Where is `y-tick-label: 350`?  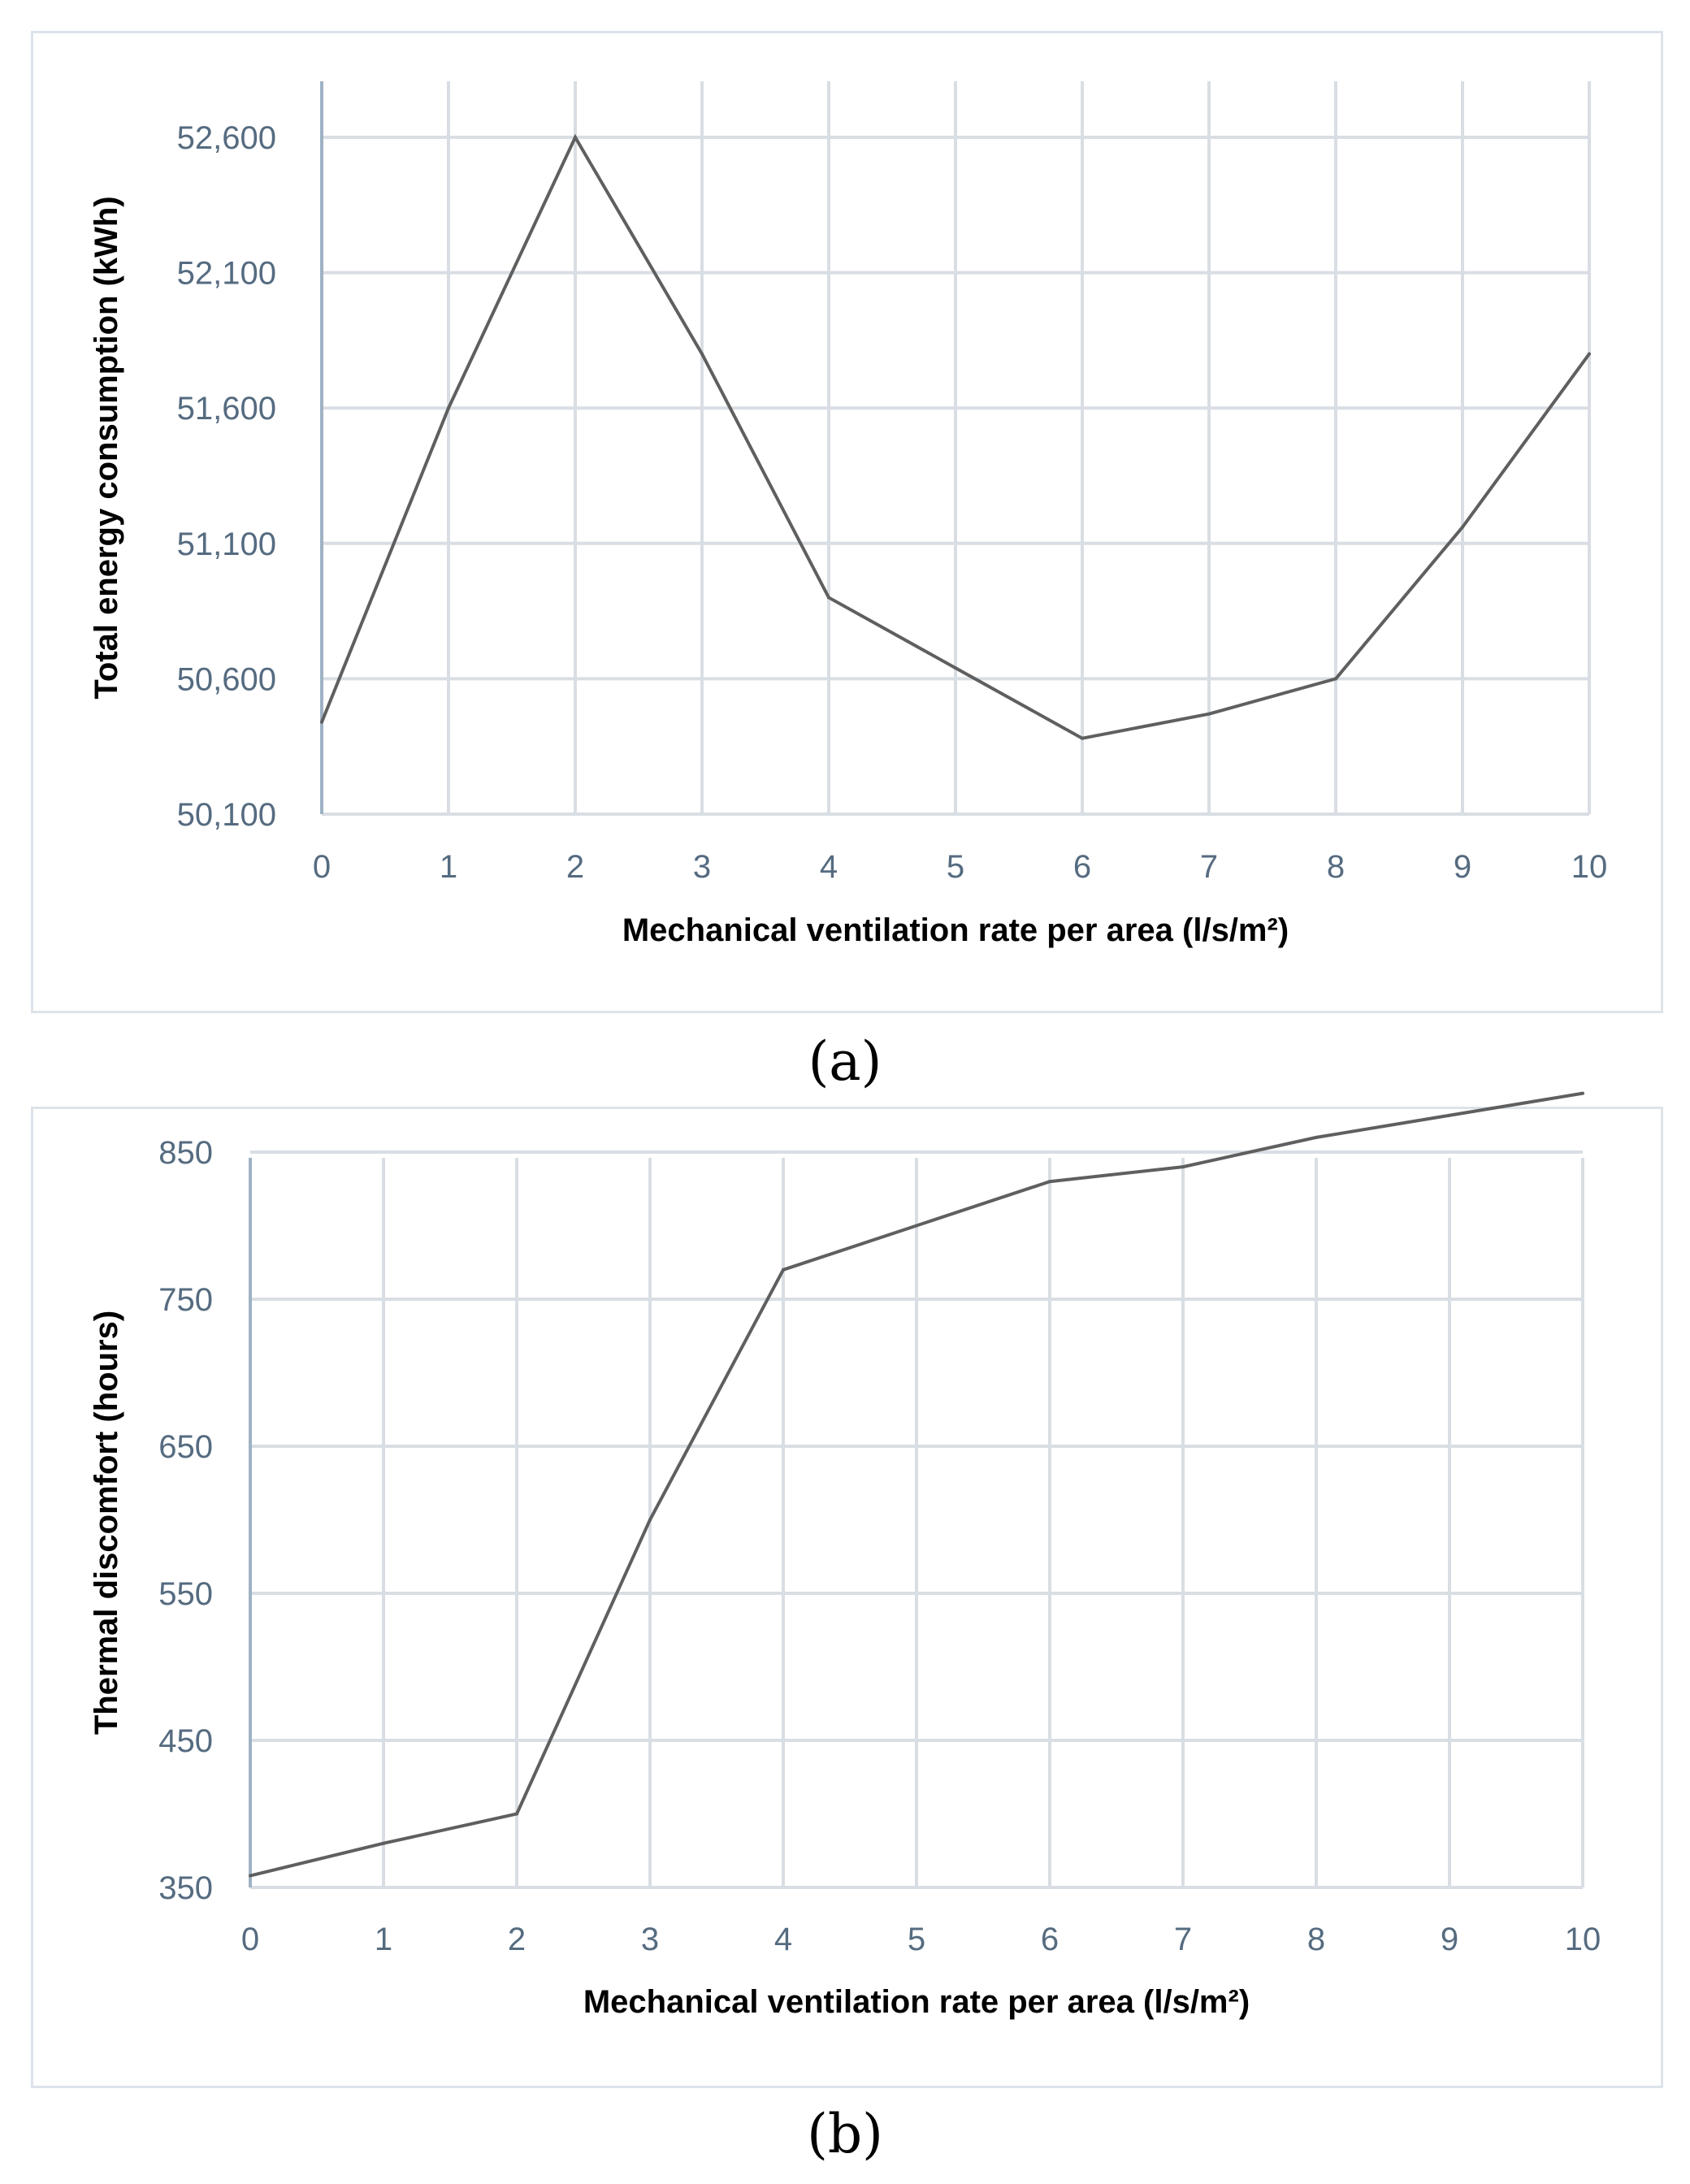
y-tick-label: 350 is located at coordinates (185, 1888).